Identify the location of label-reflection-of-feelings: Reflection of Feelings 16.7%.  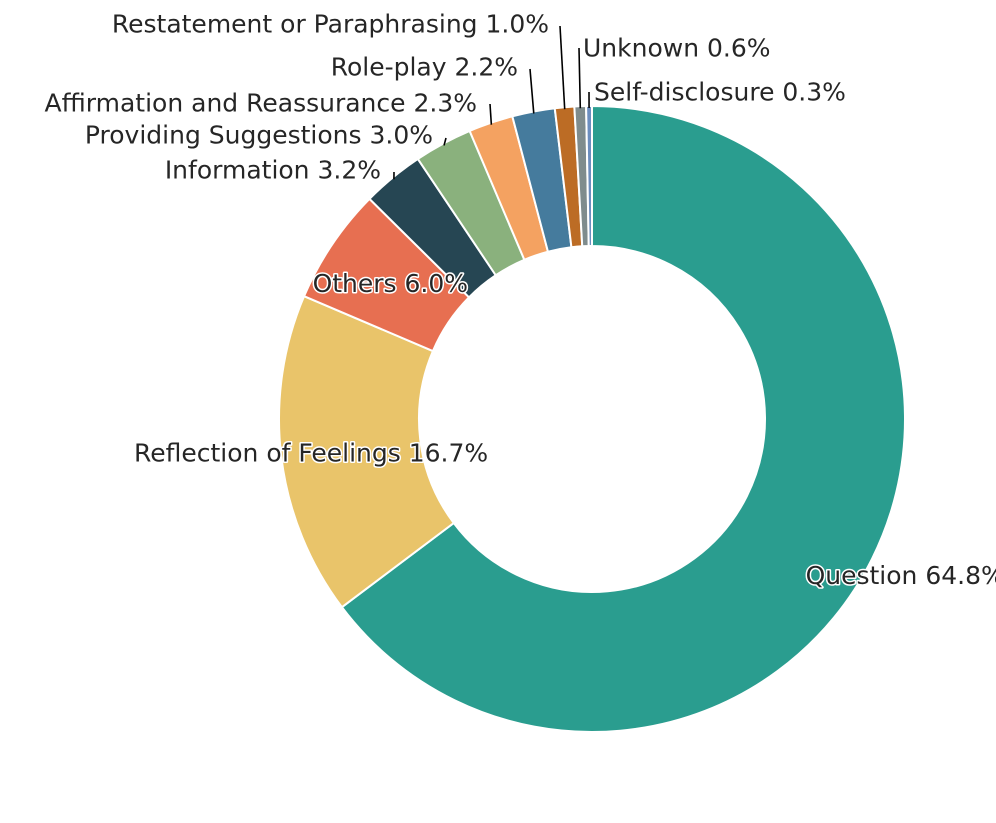
(311, 453).